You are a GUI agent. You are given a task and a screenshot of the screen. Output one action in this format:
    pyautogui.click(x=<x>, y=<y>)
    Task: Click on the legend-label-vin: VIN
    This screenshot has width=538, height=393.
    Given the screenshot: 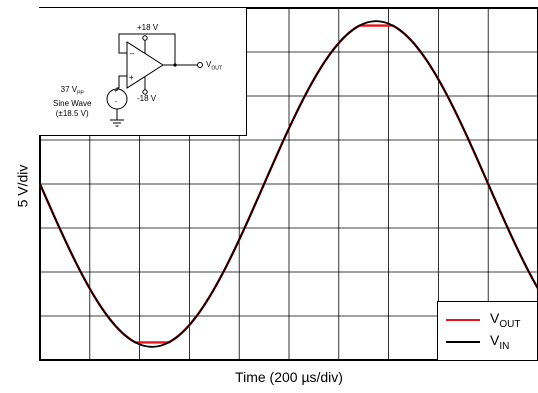 What is the action you would take?
    pyautogui.click(x=500, y=342)
    